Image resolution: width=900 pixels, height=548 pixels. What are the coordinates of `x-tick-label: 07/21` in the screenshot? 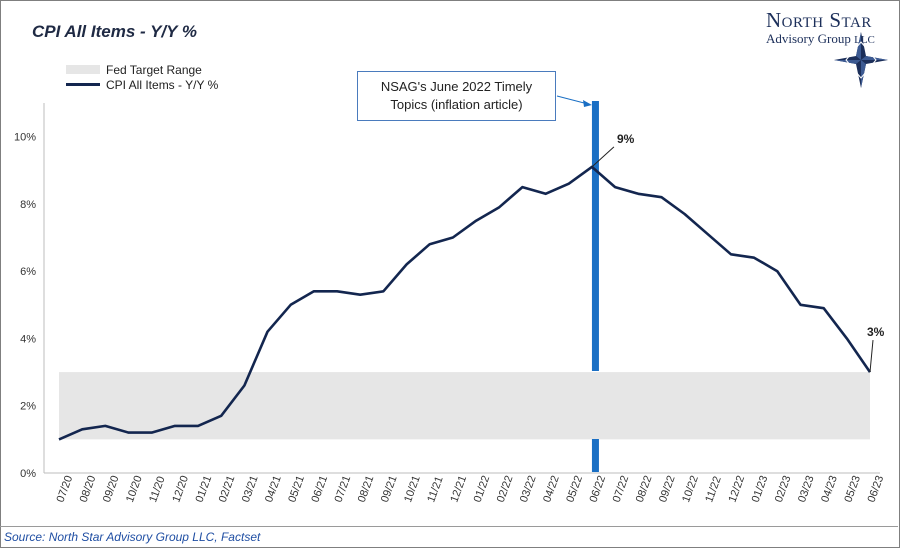 It's located at (343, 489).